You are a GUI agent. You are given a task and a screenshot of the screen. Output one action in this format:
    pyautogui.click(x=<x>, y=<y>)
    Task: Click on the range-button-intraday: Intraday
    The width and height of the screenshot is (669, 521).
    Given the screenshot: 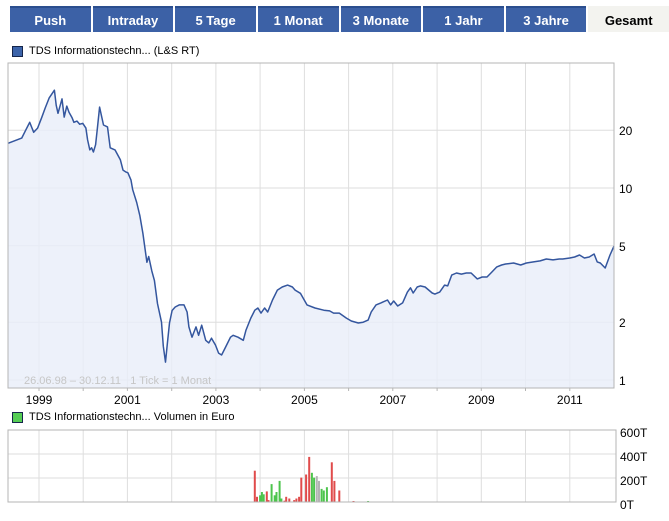 What is the action you would take?
    pyautogui.click(x=133, y=19)
    